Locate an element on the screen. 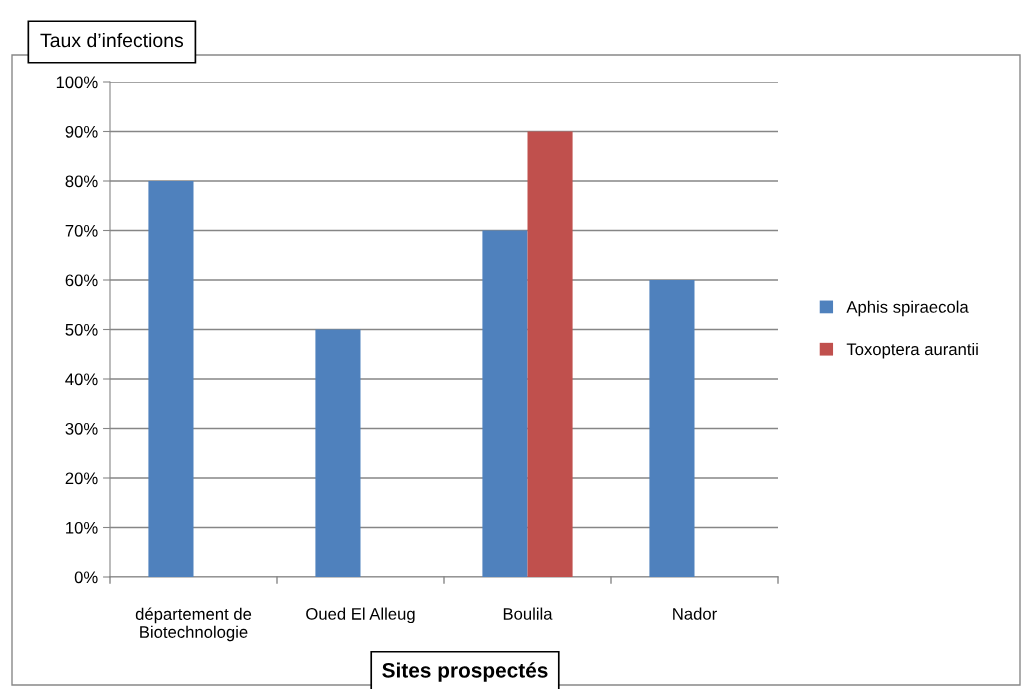  chart-title: Taux d’infections is located at coordinates (112, 40).